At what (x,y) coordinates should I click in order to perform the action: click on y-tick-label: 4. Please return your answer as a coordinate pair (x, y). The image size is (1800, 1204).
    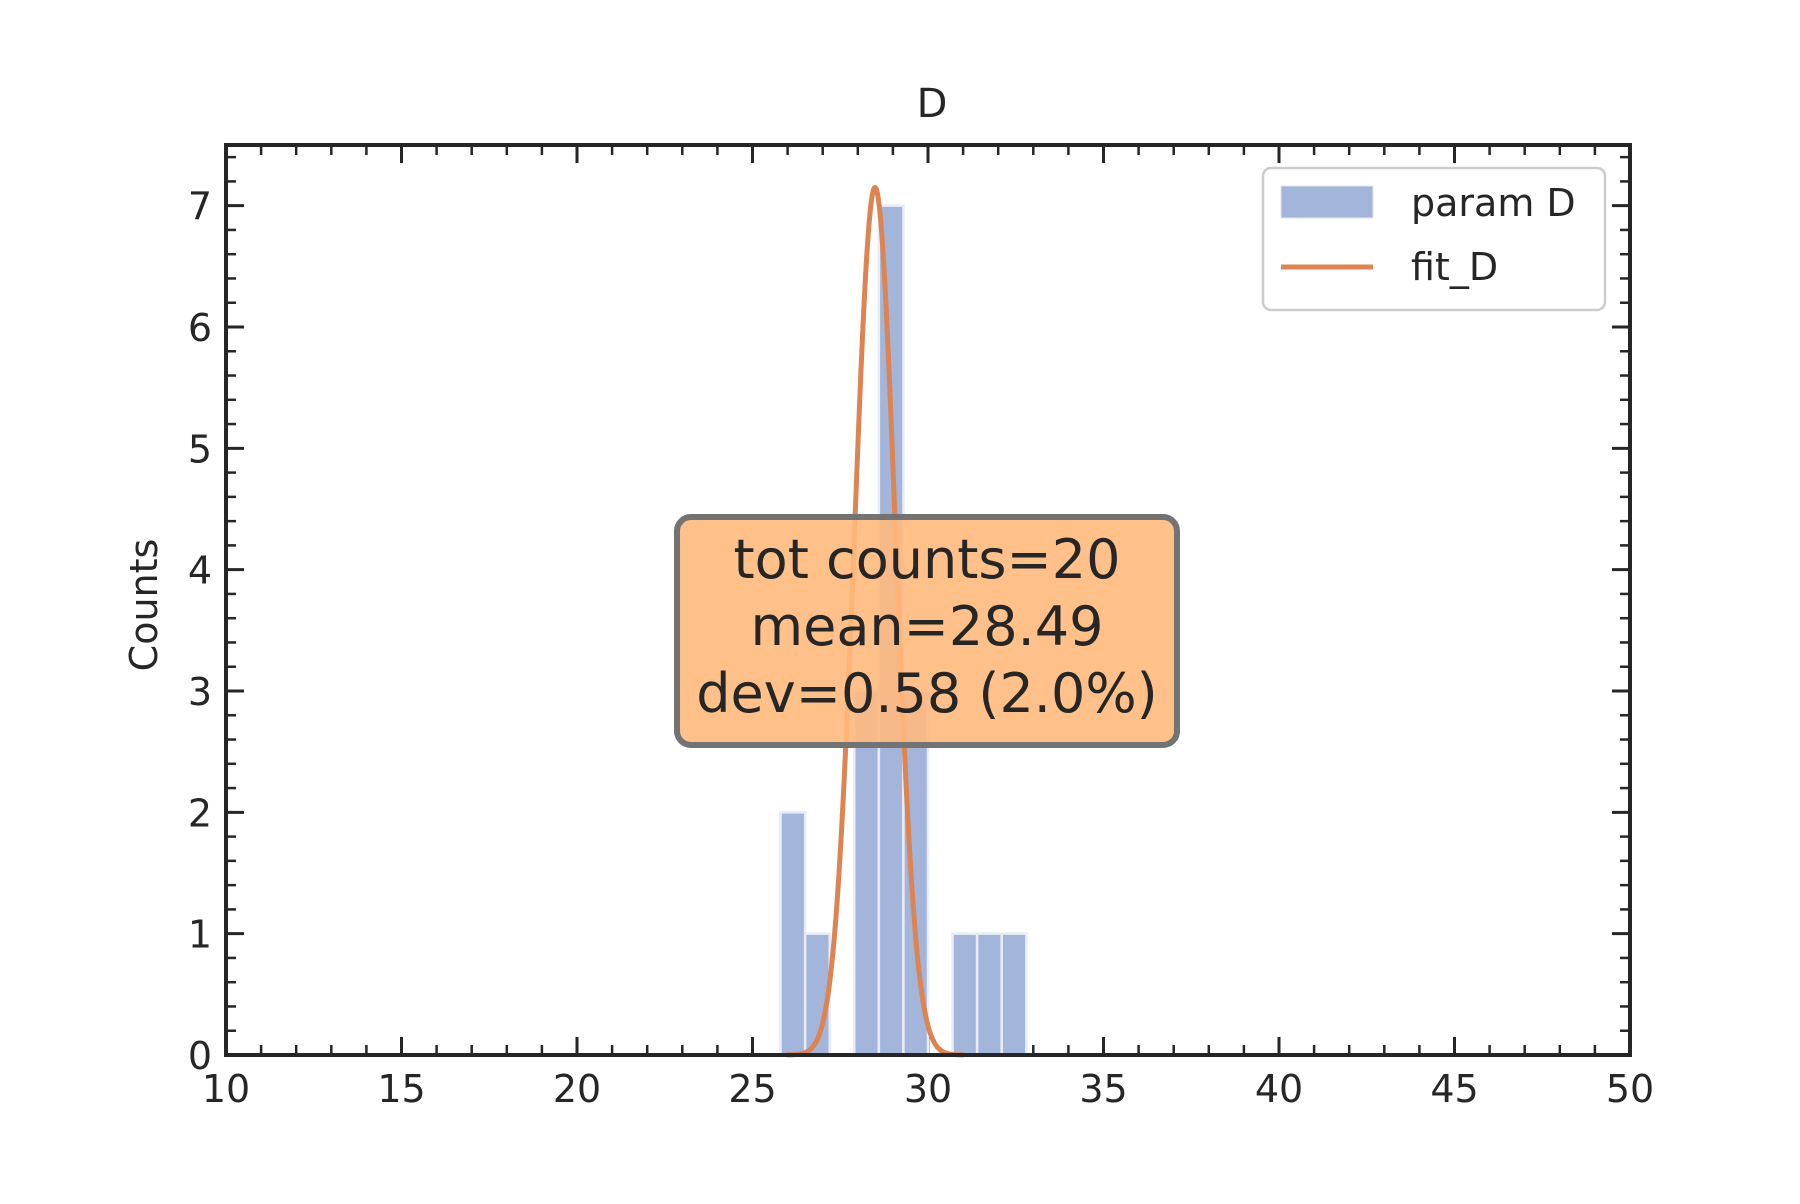
    Looking at the image, I should click on (200, 571).